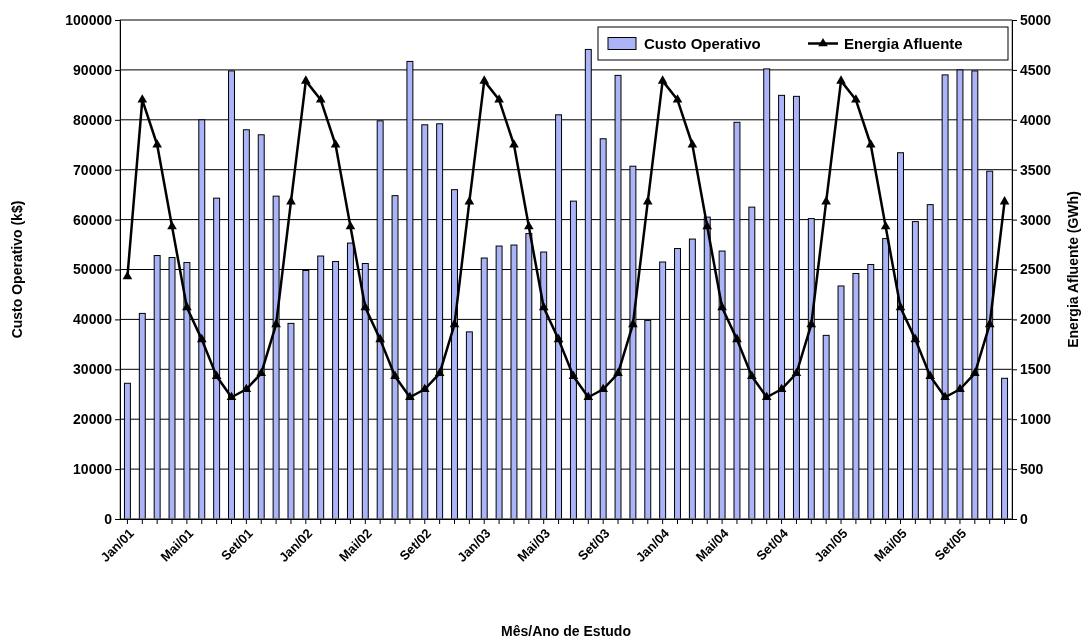 The image size is (1090, 644). Describe the element at coordinates (1036, 169) in the screenshot. I see `y2-tick-label: 3500` at that location.